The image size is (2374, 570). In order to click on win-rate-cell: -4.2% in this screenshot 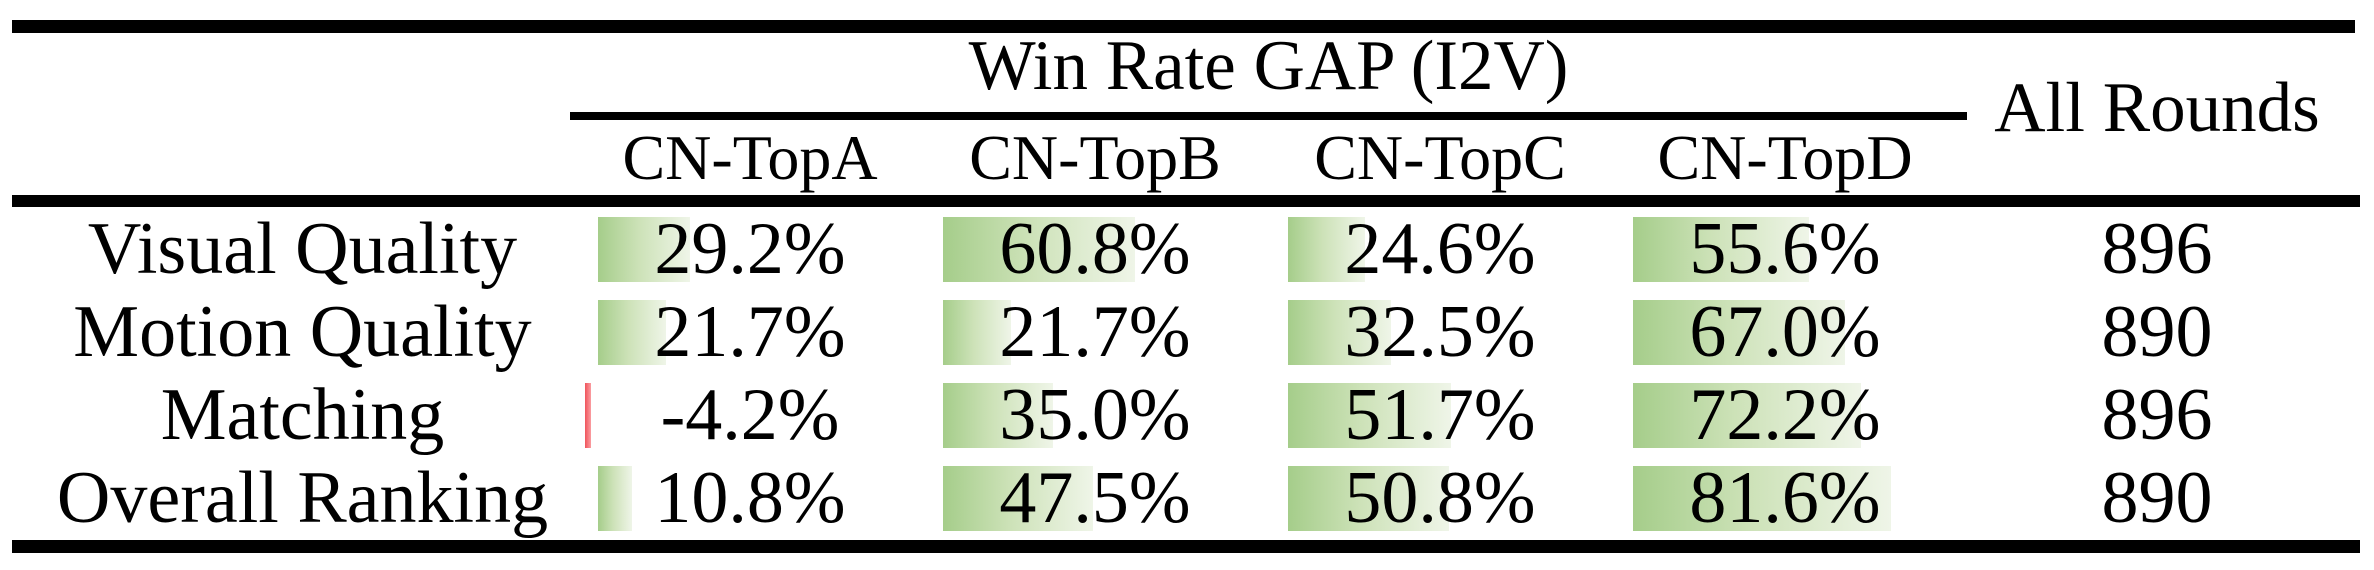, I will do `click(750, 415)`.